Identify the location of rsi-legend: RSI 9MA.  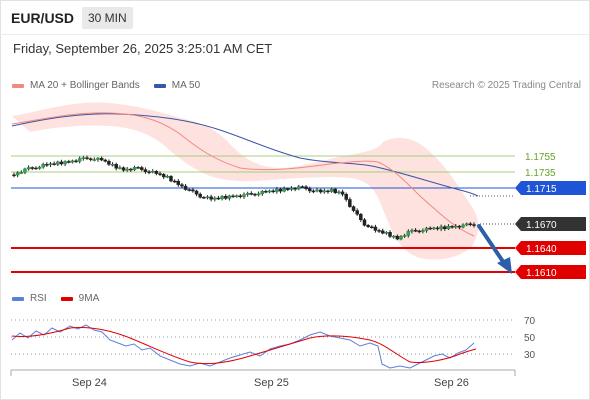
(55, 298).